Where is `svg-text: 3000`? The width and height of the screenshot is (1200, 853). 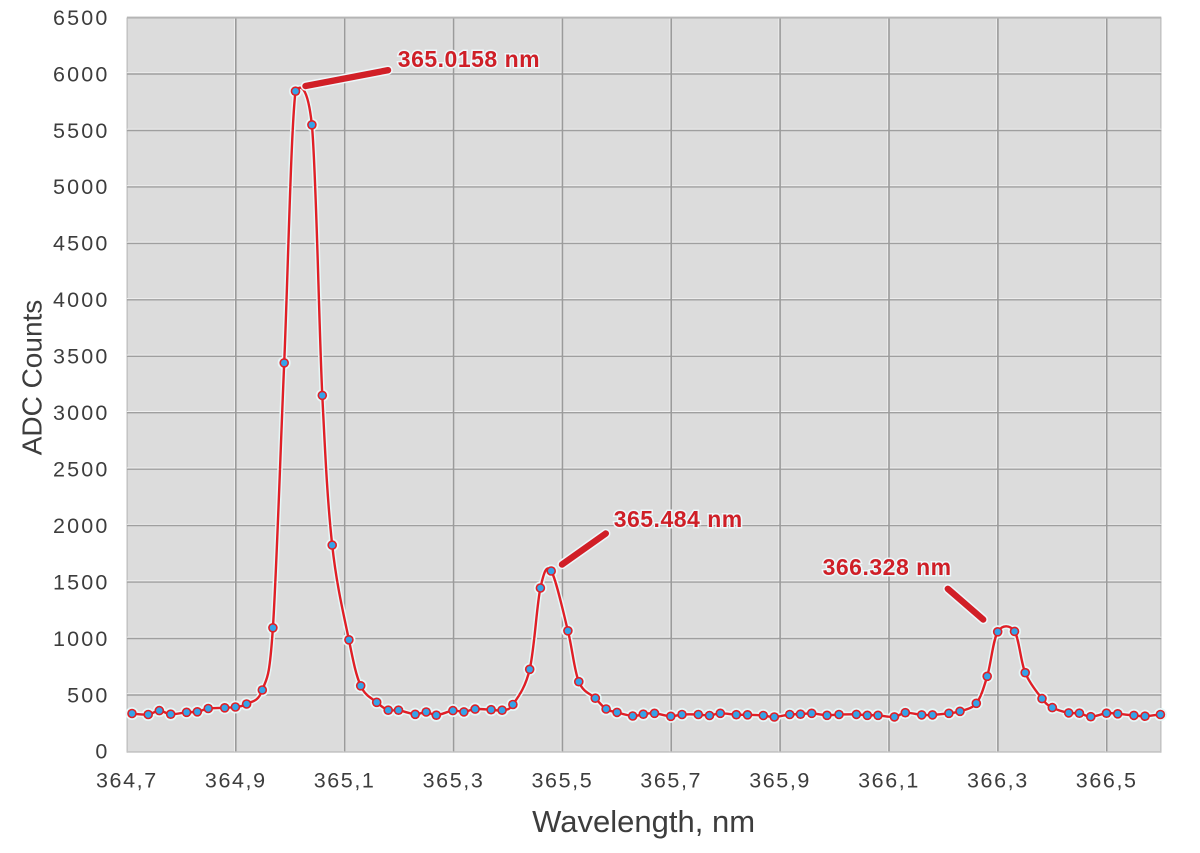 svg-text: 3000 is located at coordinates (81, 413).